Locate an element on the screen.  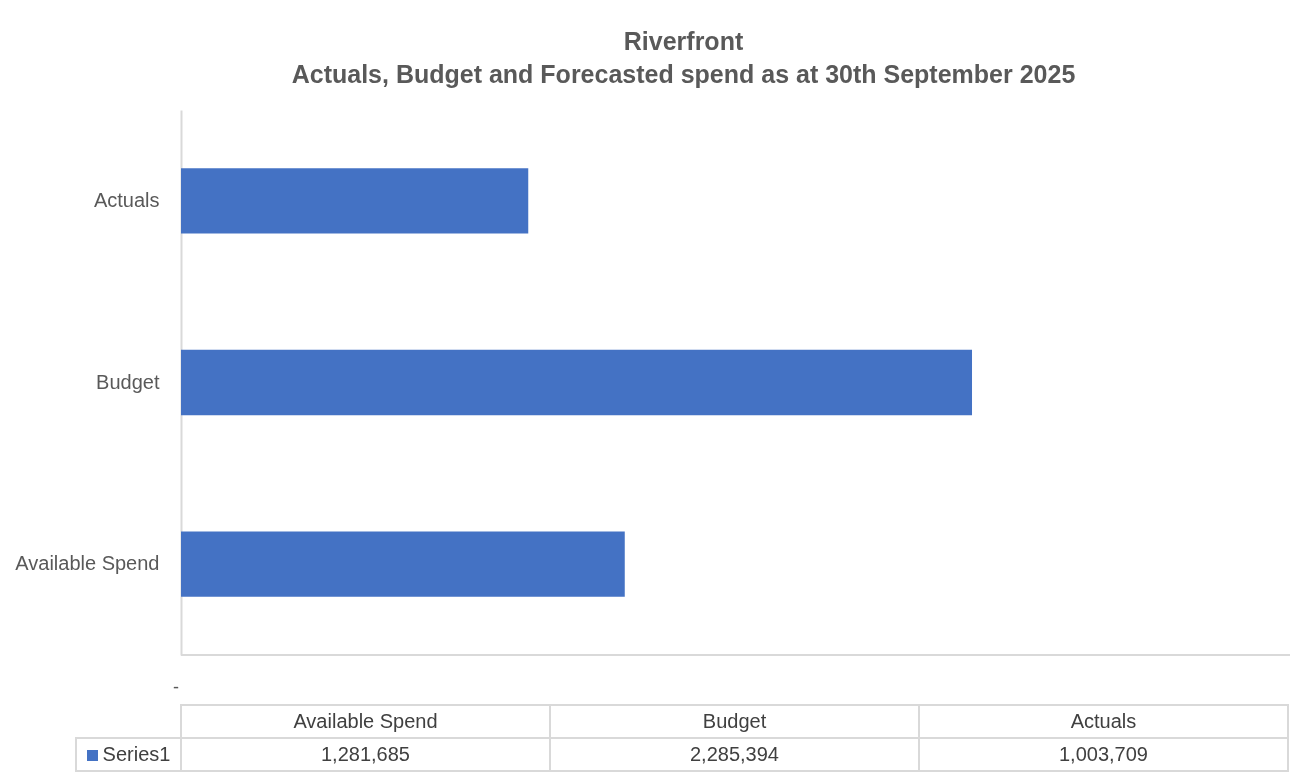
text: 1,003,709 is located at coordinates (1103, 754).